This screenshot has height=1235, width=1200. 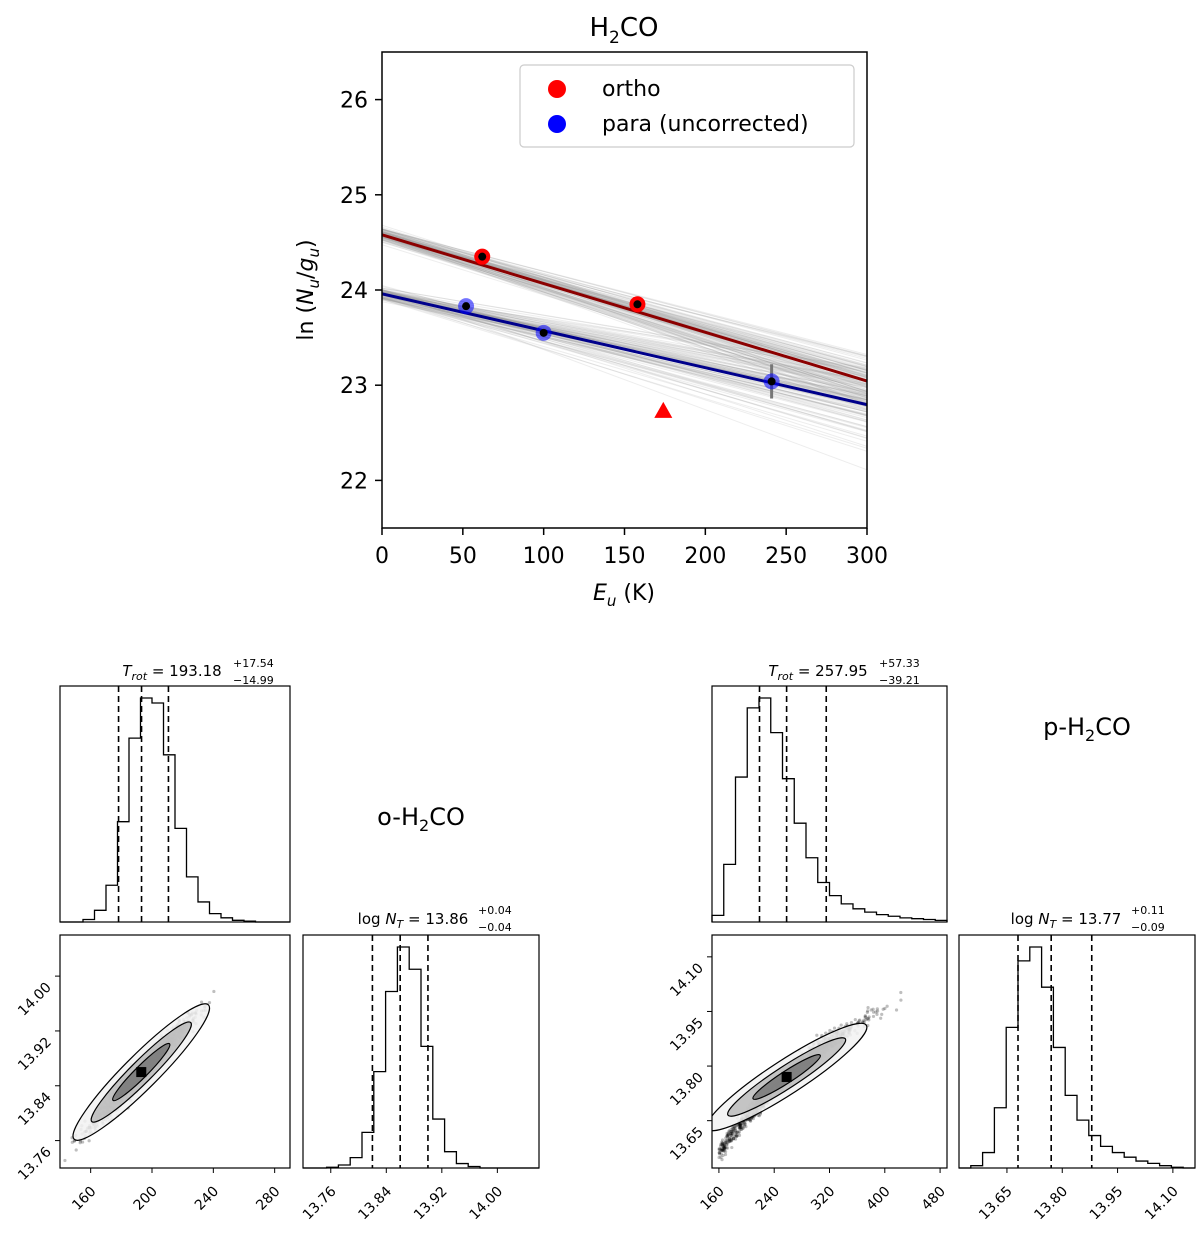 What do you see at coordinates (557, 89) in the screenshot?
I see `legend-marker-ortho` at bounding box center [557, 89].